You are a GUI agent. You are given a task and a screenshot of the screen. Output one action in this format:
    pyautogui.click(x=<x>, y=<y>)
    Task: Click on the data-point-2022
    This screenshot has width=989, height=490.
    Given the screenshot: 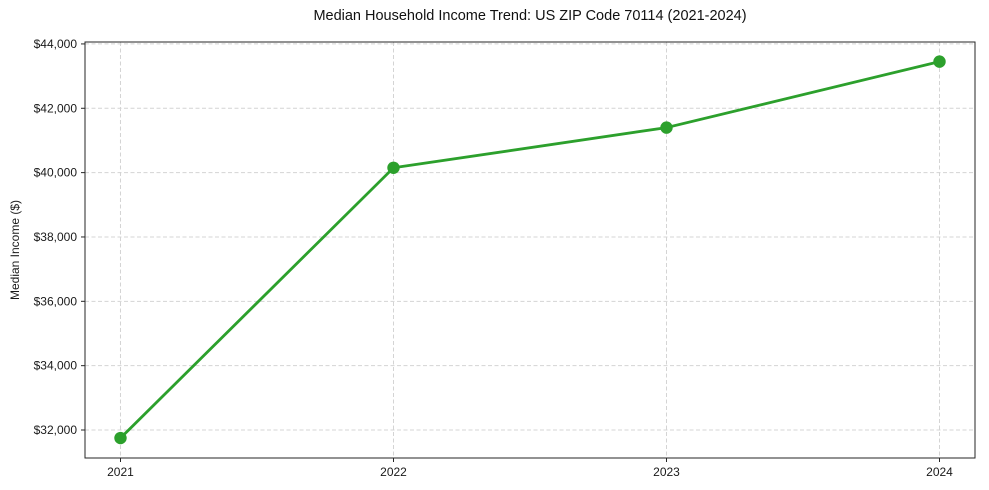 What is the action you would take?
    pyautogui.click(x=393, y=167)
    